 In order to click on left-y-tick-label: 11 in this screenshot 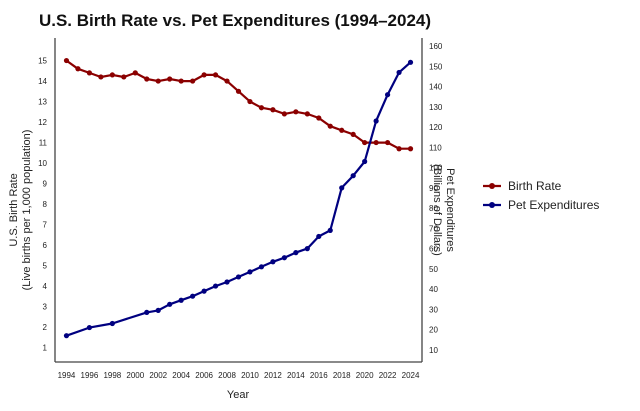, I will do `click(43, 143)`.